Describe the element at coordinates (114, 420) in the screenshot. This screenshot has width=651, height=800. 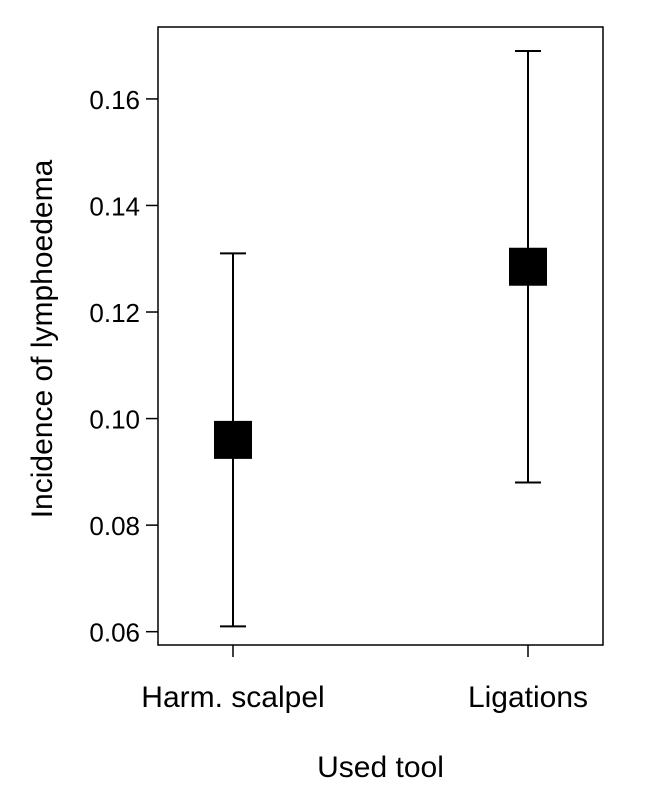
I see `y-tick-label: 0.10` at that location.